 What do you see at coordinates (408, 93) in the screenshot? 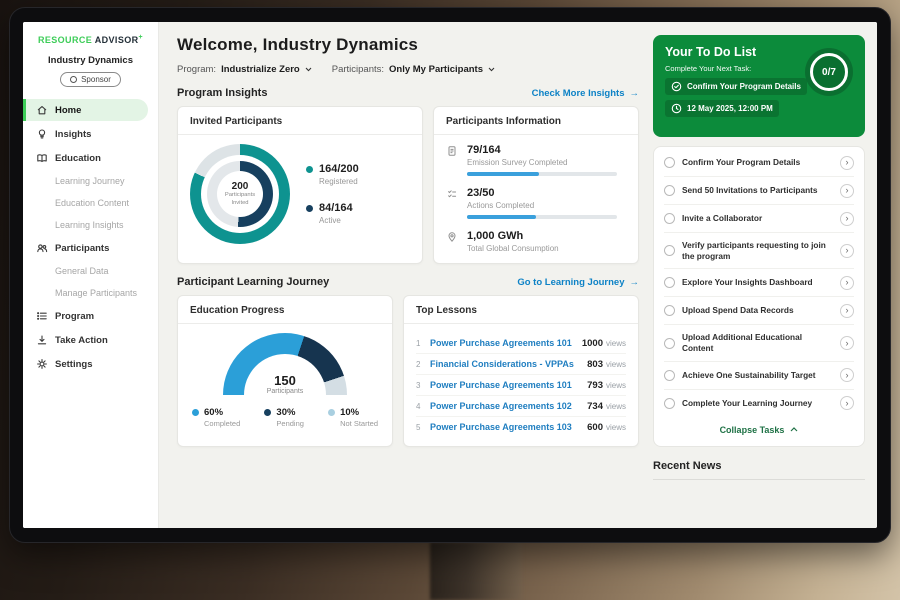
I see `program-insights-header: Program Insights Check More Insights →` at bounding box center [408, 93].